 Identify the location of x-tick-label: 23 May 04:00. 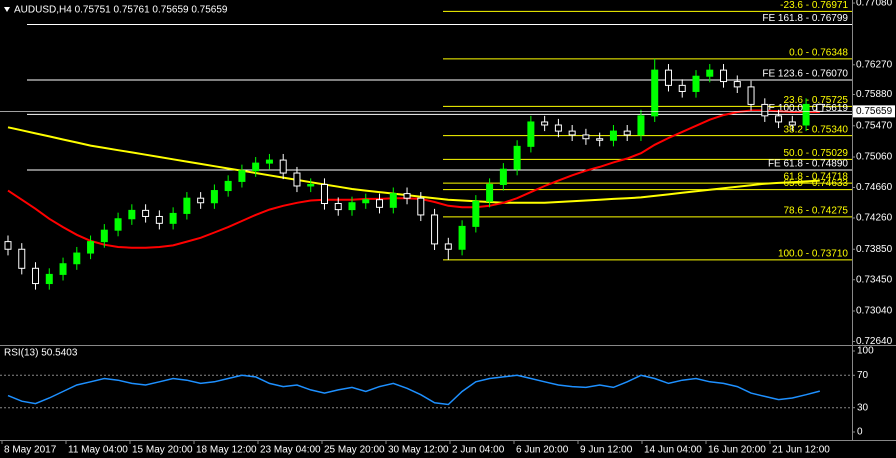
(290, 450).